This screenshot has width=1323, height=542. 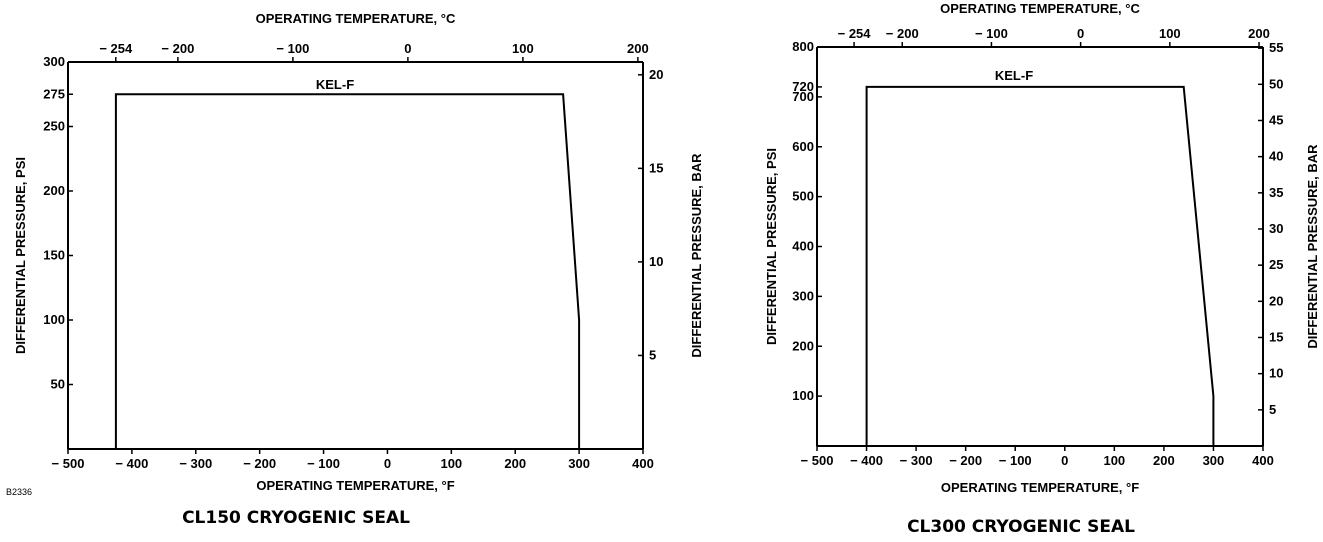 What do you see at coordinates (1276, 192) in the screenshot?
I see `y-right-tick-label: 35` at bounding box center [1276, 192].